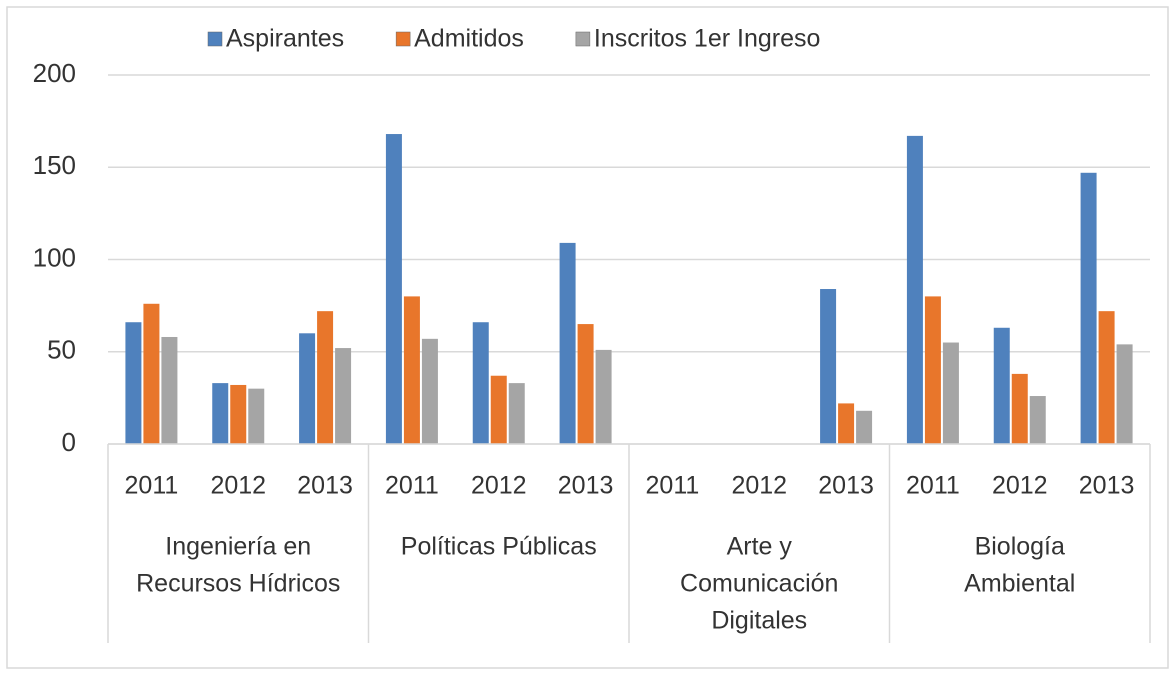  What do you see at coordinates (54, 165) in the screenshot?
I see `y-tick-label: 150` at bounding box center [54, 165].